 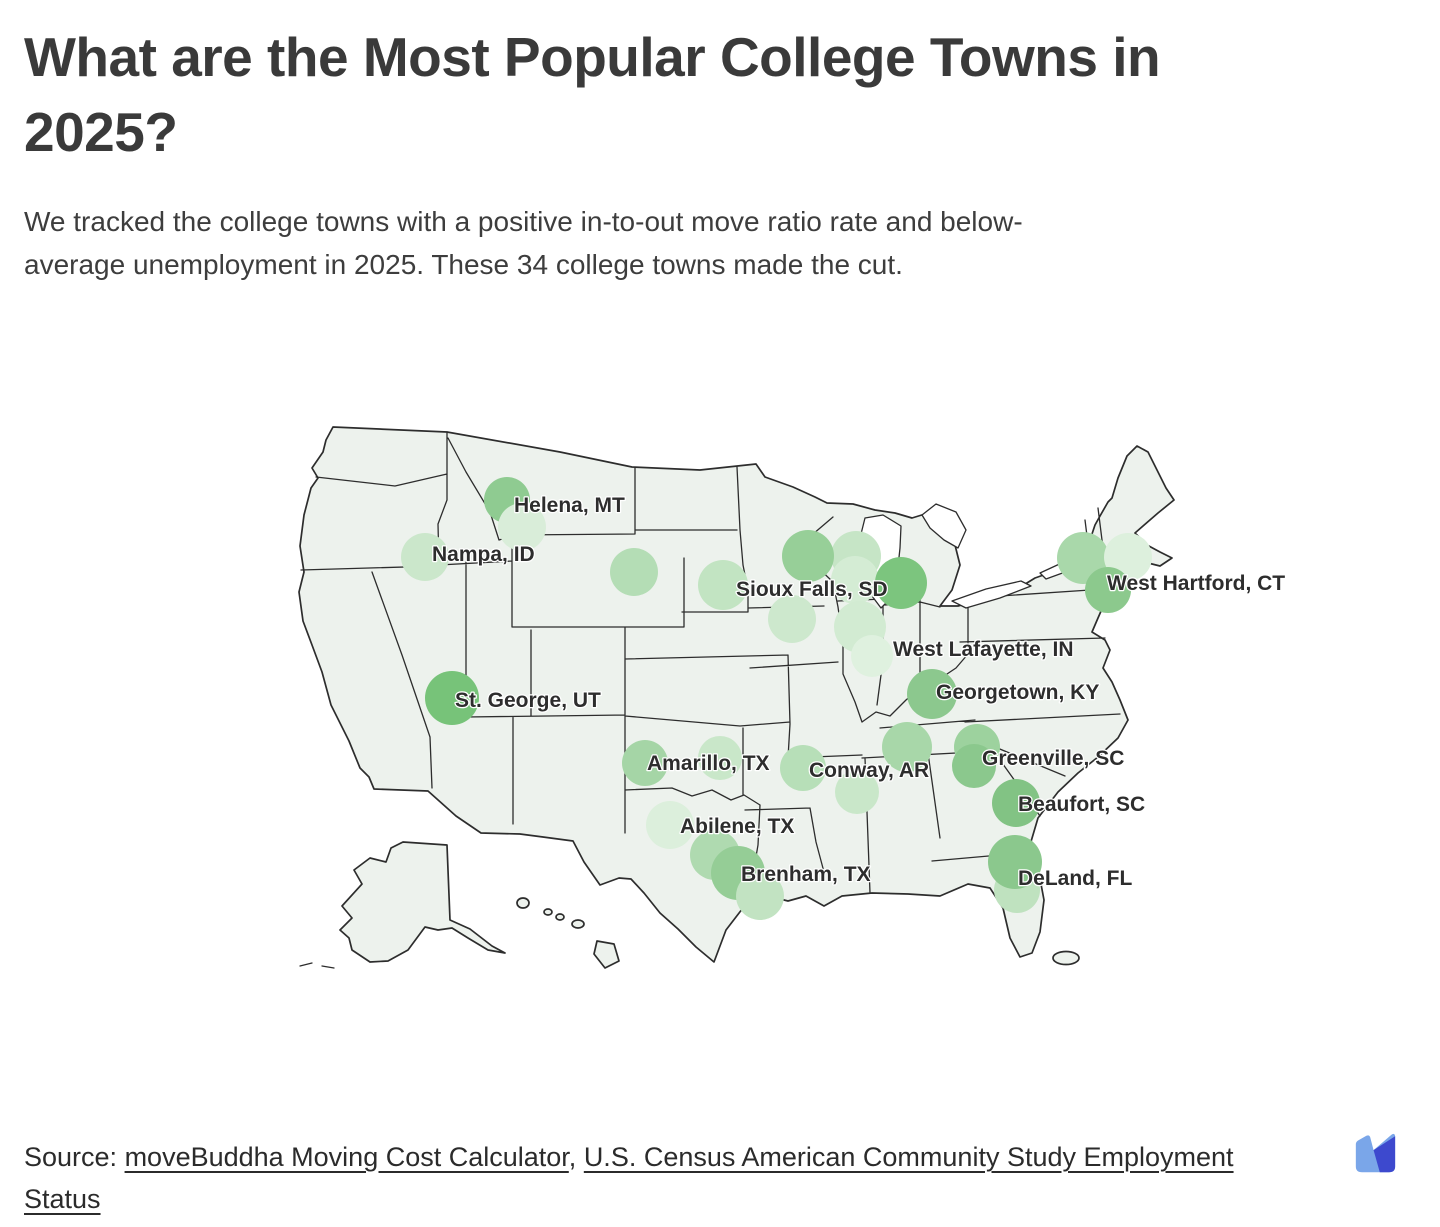 I want to click on town-label-nampa-id: Nampa, ID, so click(x=483, y=554).